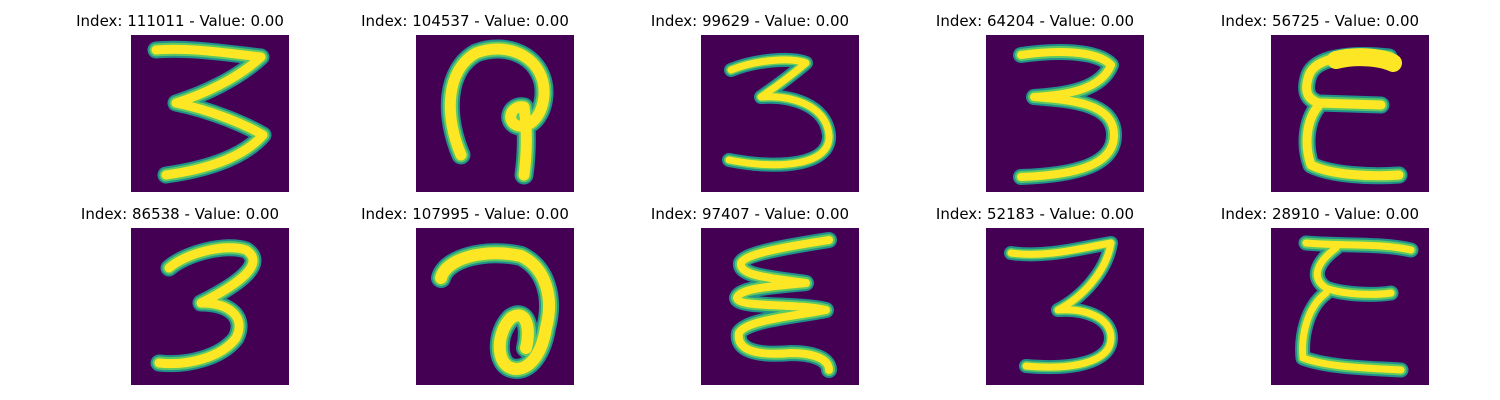 The width and height of the screenshot is (1500, 400). What do you see at coordinates (1035, 214) in the screenshot?
I see `panel-title: Index: 52183 - Value: 0.00` at bounding box center [1035, 214].